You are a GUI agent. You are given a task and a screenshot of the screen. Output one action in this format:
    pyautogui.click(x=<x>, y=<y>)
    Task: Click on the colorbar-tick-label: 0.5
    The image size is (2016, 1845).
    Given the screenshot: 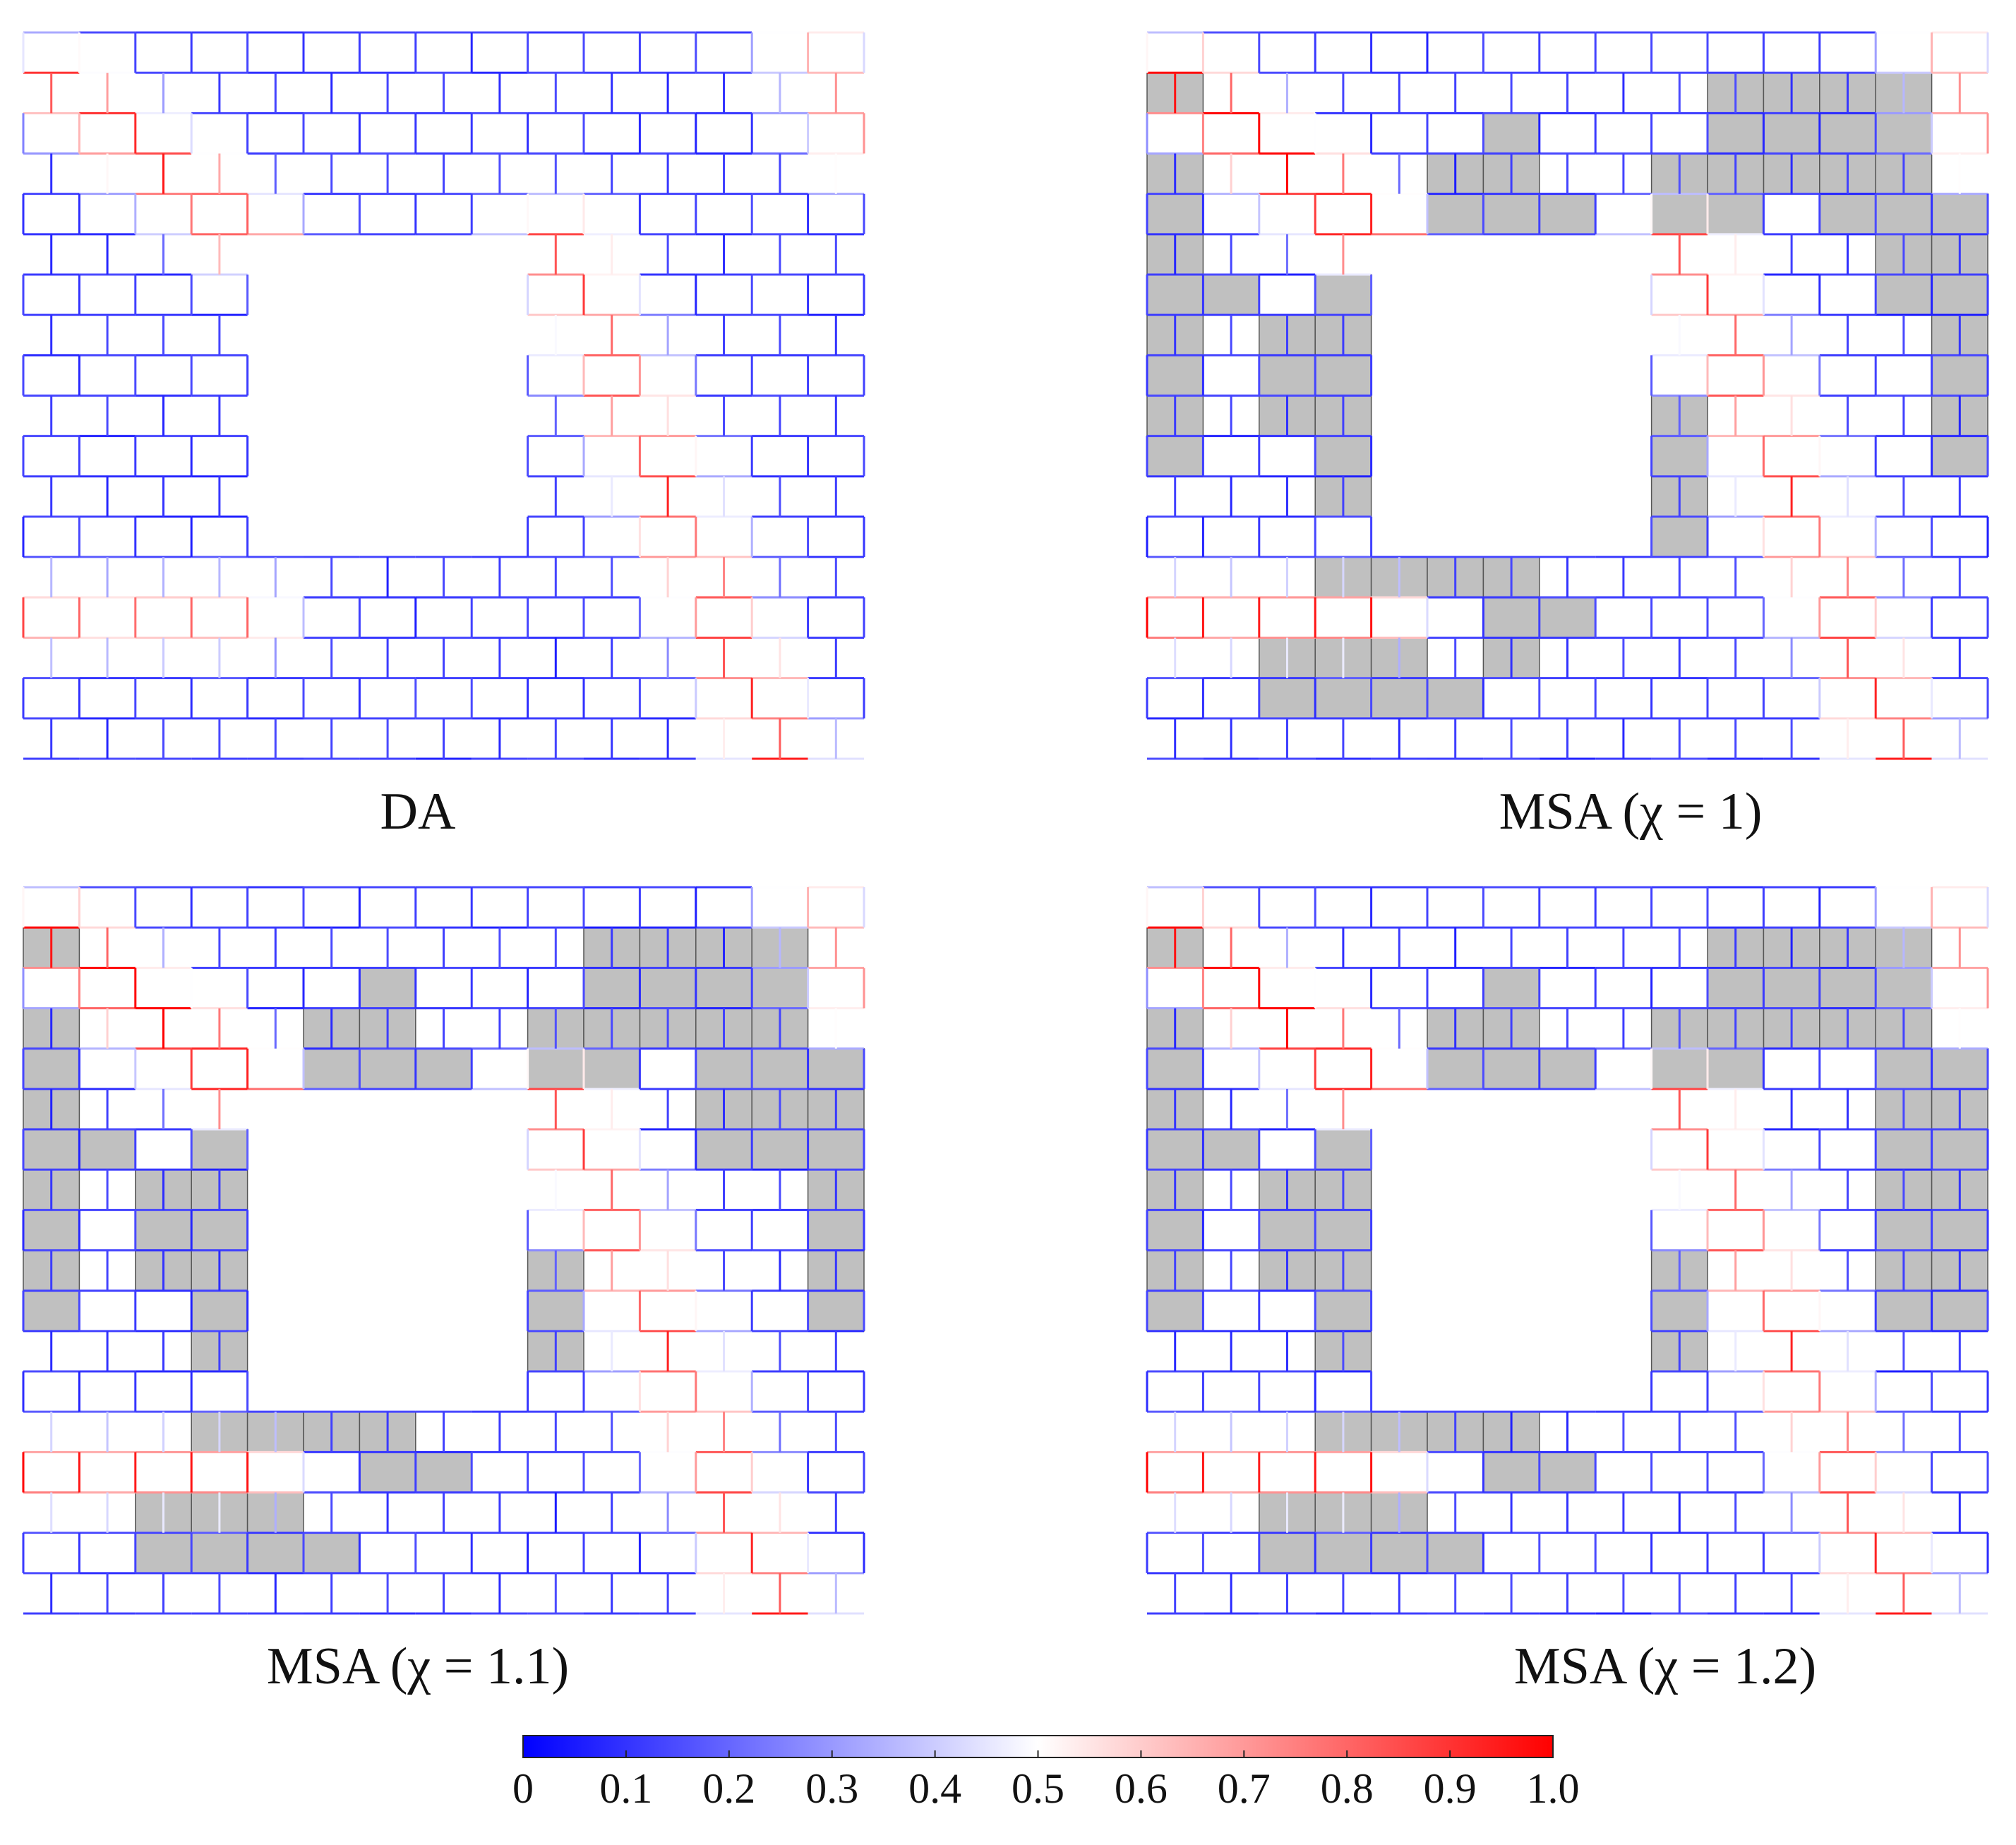 What is the action you would take?
    pyautogui.click(x=1038, y=1788)
    